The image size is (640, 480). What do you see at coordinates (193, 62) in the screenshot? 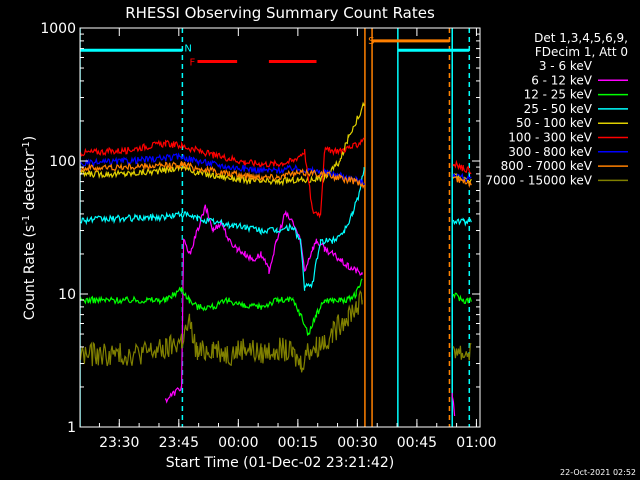
I see `marker-label-f: F` at bounding box center [193, 62].